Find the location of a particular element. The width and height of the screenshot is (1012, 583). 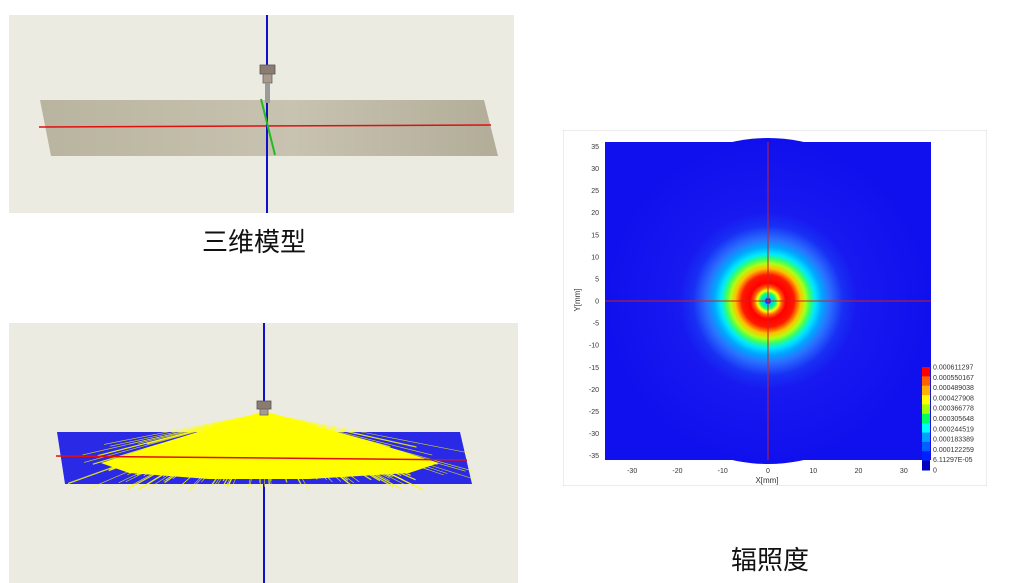

y-tick-label: -20 is located at coordinates (594, 390).